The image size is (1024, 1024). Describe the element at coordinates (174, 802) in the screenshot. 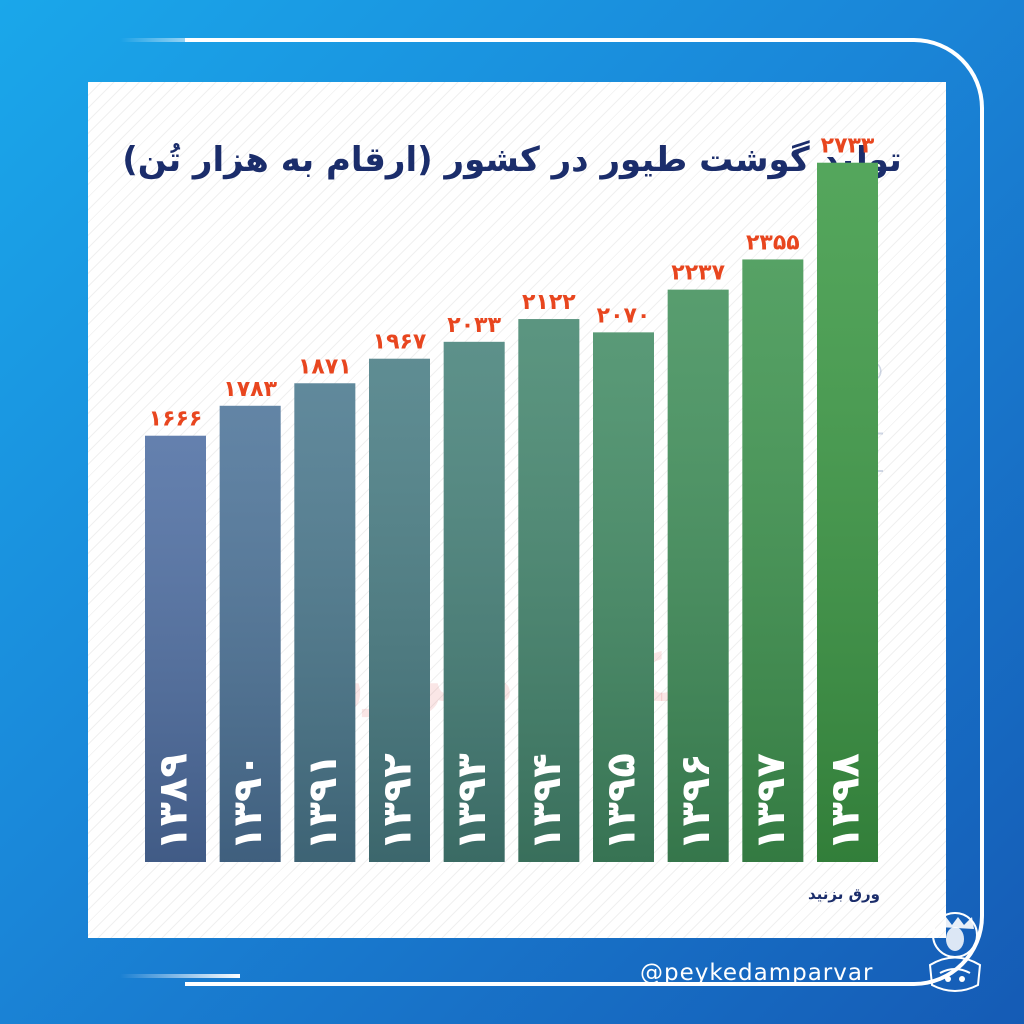

I see `category-label-0: ۱۳۸۹` at that location.